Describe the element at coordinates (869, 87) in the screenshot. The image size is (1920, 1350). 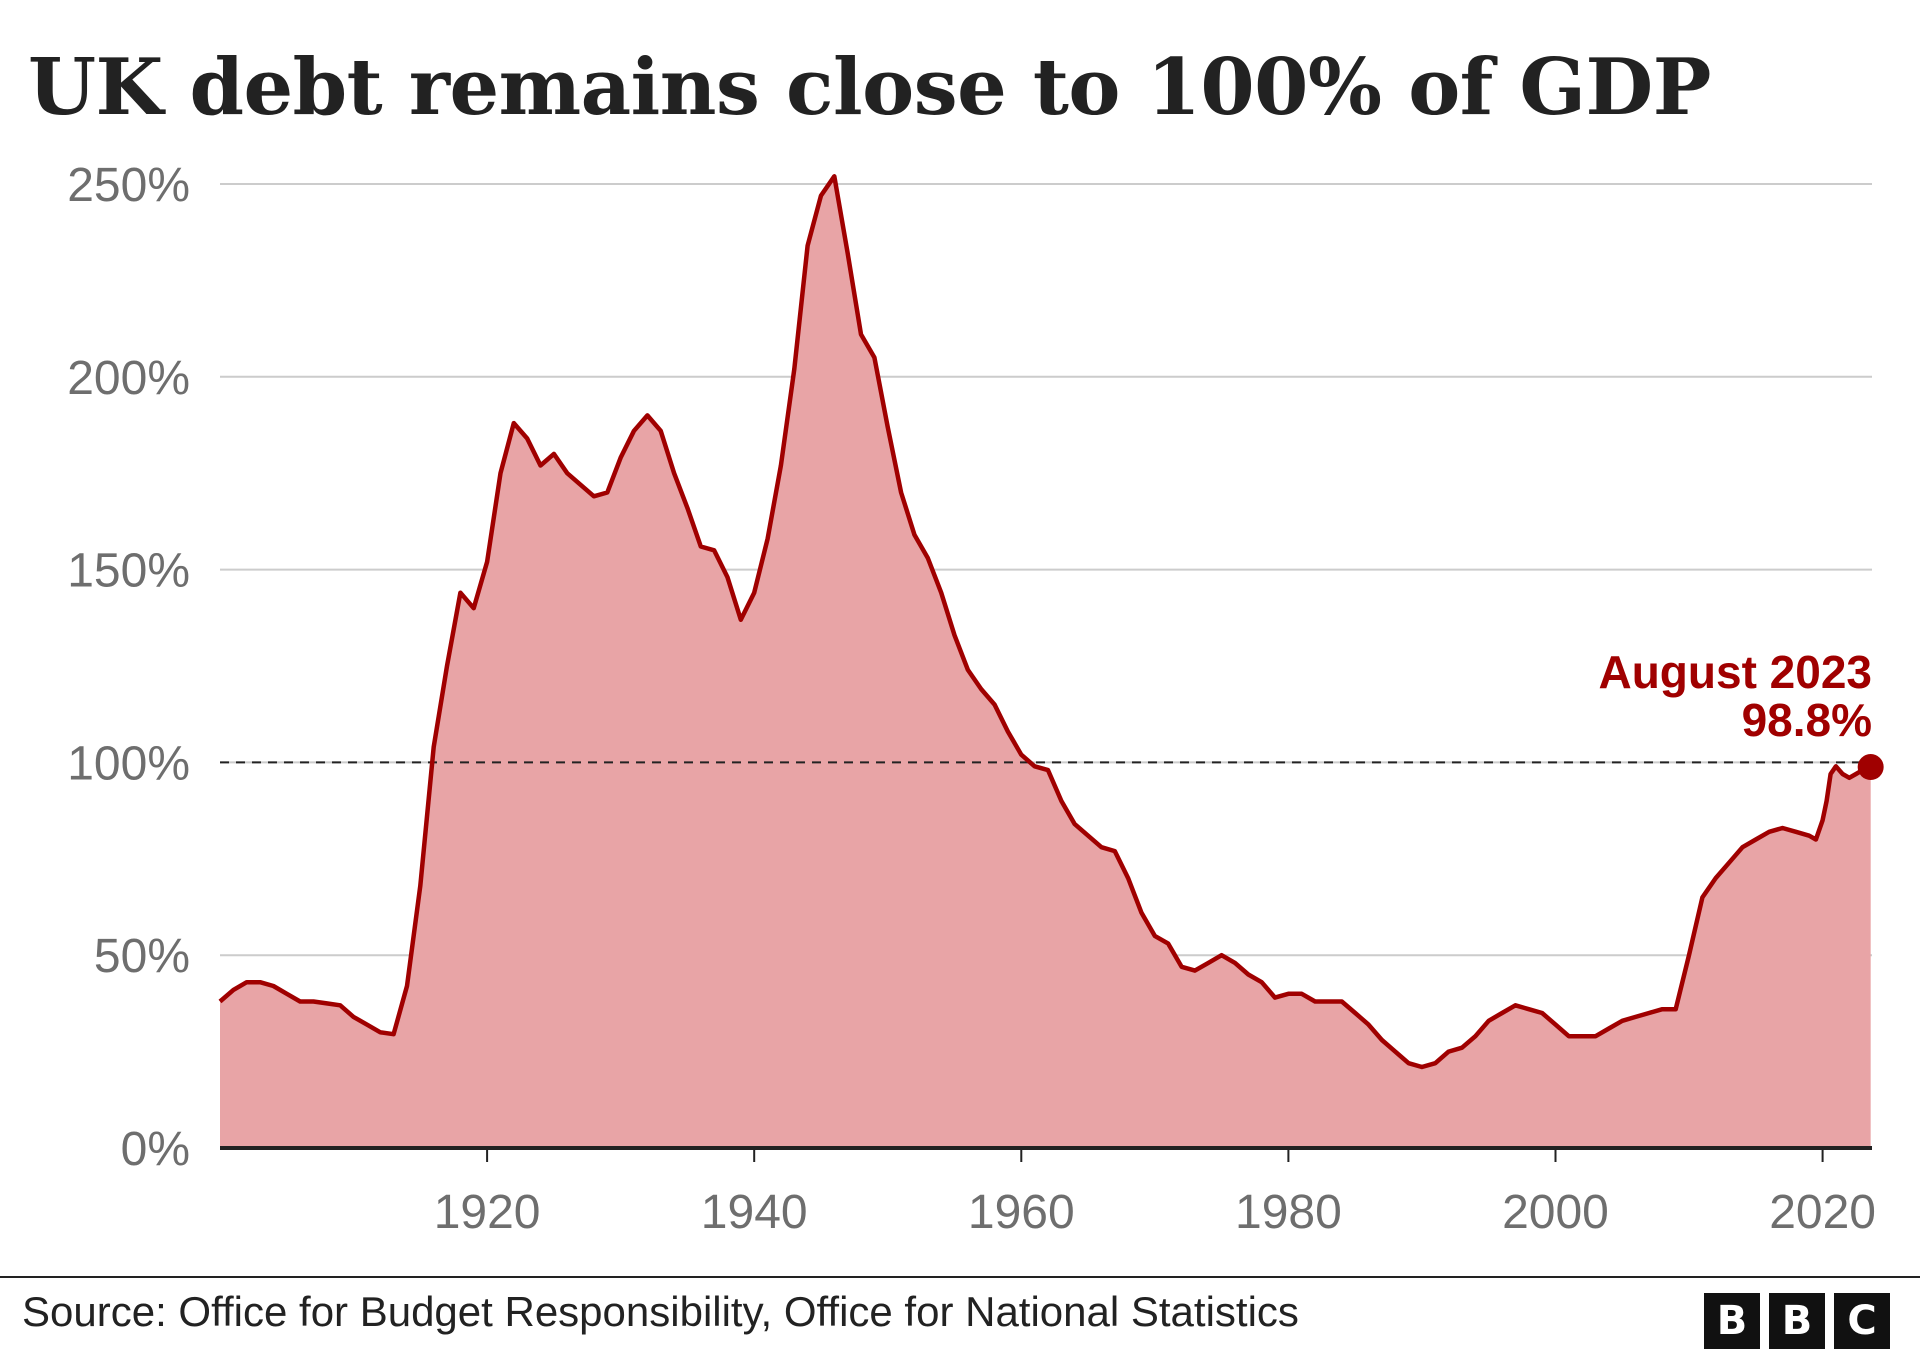
I see `chart-title: UK debt remains close to 100% of GDP` at that location.